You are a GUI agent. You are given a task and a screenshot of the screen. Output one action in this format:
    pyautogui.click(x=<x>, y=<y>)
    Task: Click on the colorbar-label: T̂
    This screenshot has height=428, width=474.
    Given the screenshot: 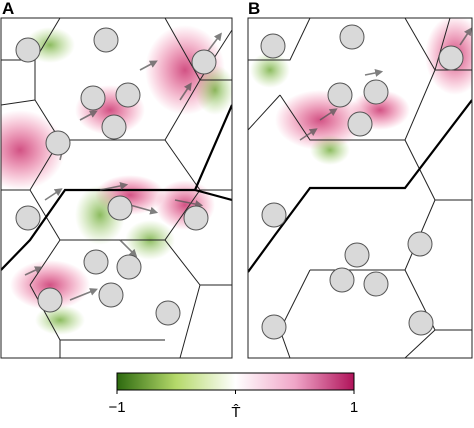 What is the action you would take?
    pyautogui.click(x=235, y=412)
    